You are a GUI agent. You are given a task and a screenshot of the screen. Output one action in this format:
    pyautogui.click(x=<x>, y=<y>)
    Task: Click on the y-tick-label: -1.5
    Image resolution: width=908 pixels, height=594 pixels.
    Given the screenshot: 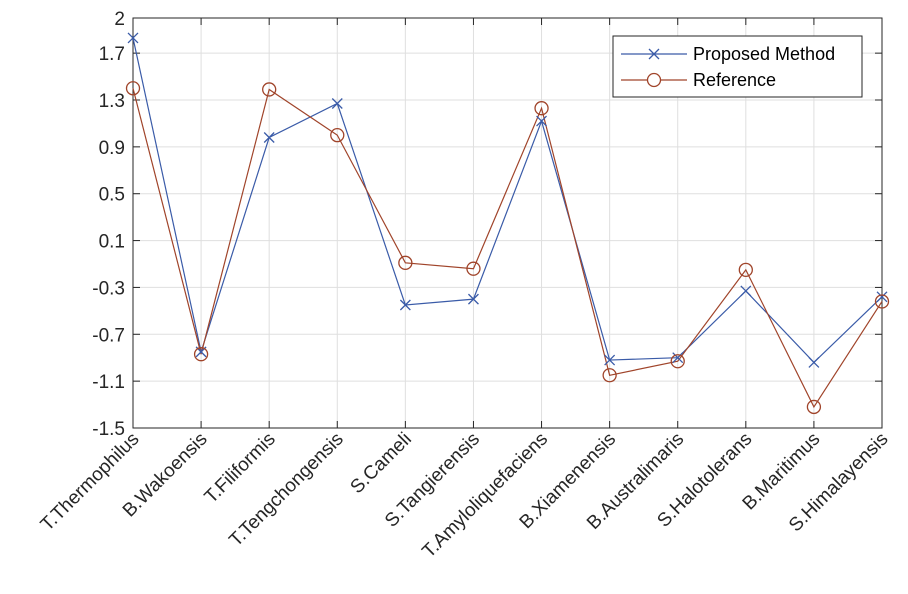 What is the action you would take?
    pyautogui.click(x=108, y=429)
    